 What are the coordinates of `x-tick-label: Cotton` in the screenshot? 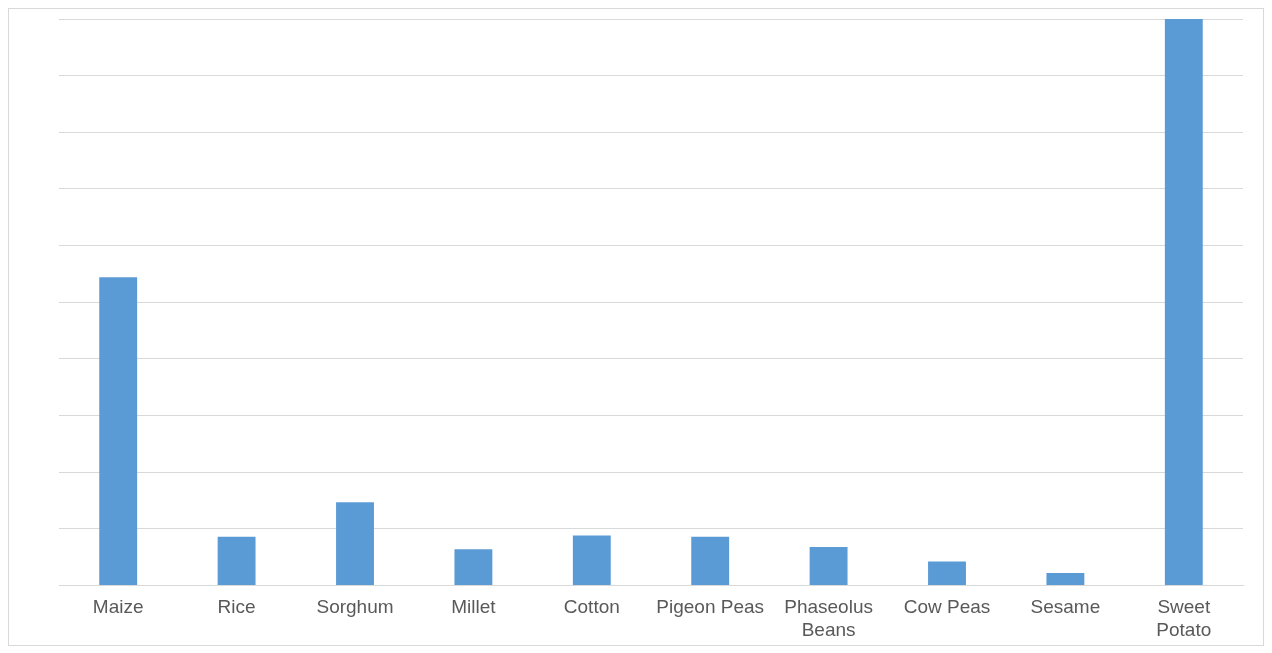 It's located at (591, 607).